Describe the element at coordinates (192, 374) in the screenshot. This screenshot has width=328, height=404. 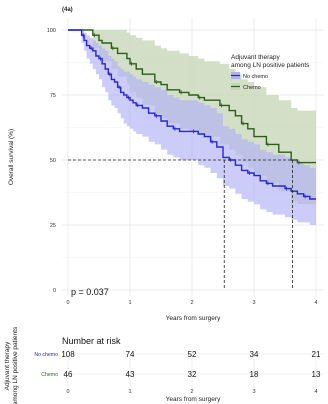
I see `risk-count-chemo-2: 32` at that location.